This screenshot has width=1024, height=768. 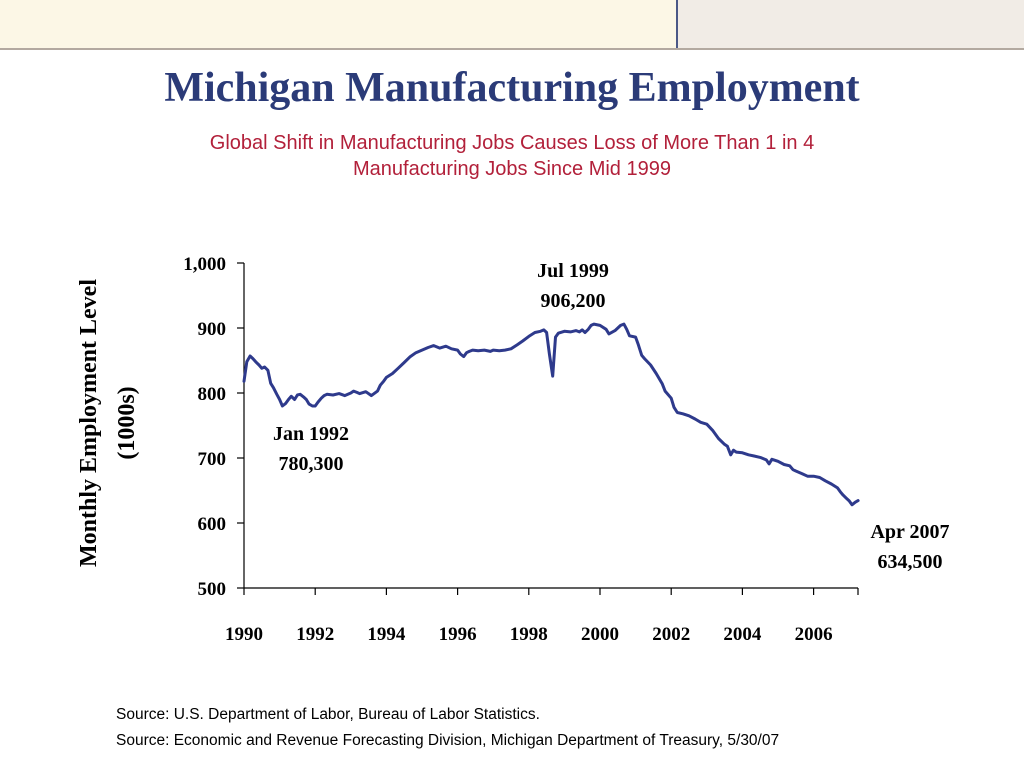 I want to click on x-tick-label: 2004, so click(x=742, y=634).